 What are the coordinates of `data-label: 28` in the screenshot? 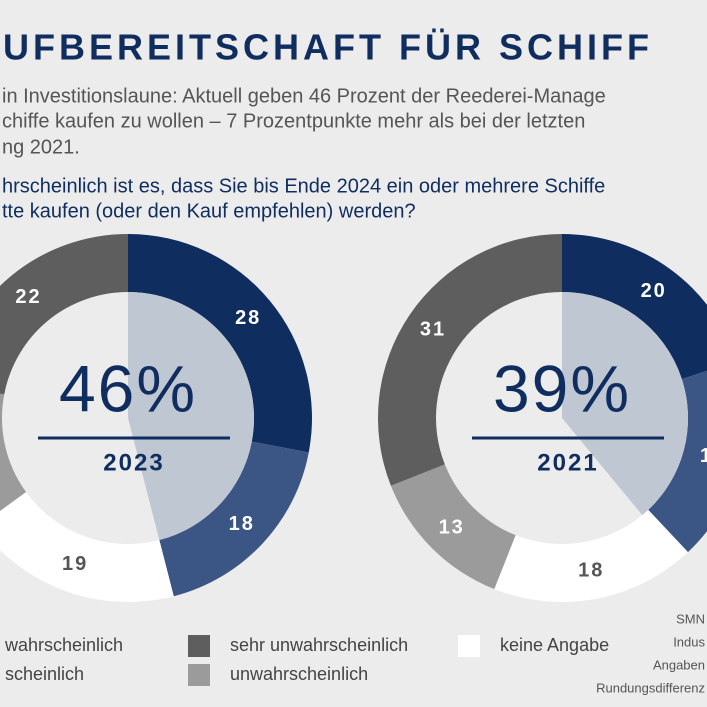 It's located at (248, 318).